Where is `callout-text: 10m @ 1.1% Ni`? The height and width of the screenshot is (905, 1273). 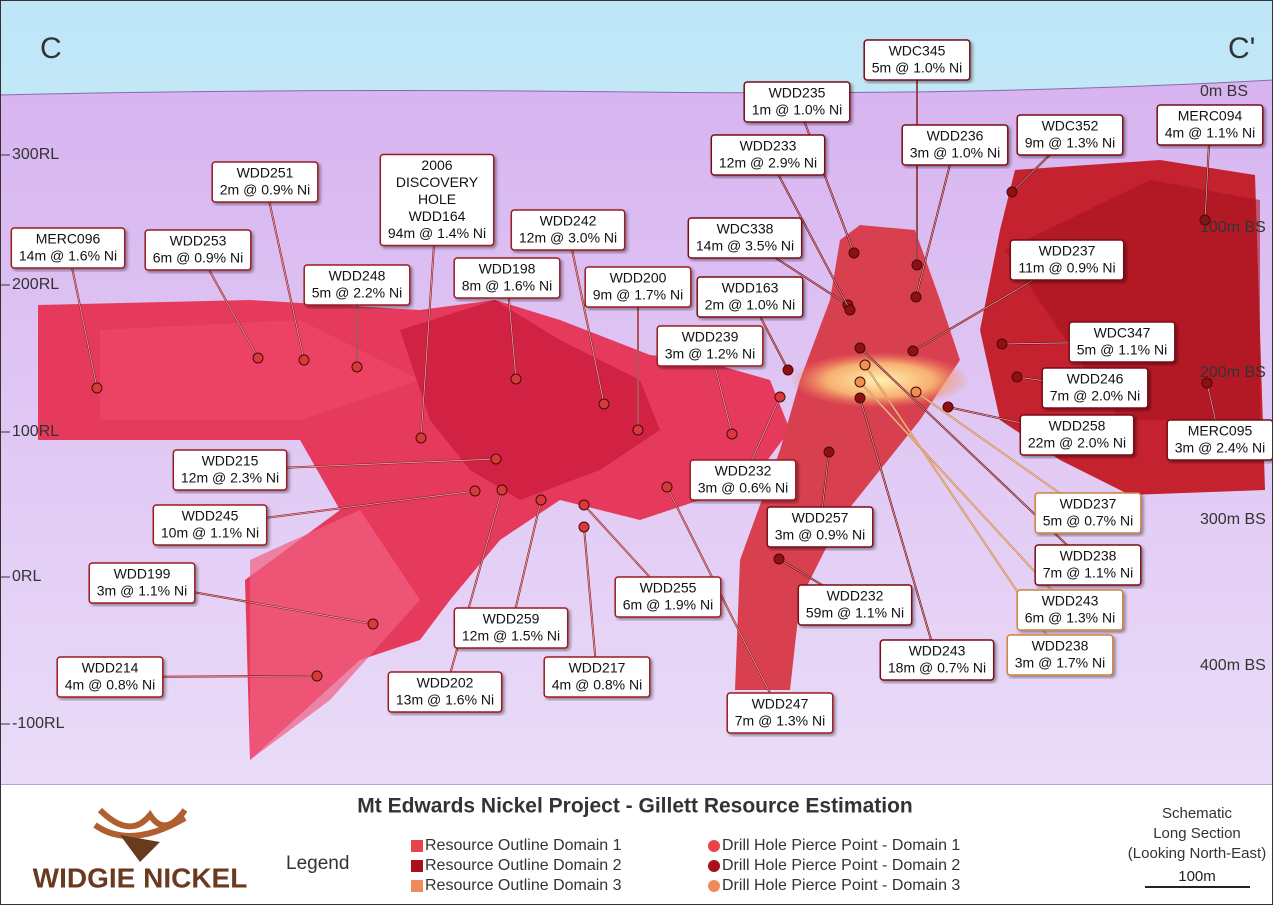
callout-text: 10m @ 1.1% Ni is located at coordinates (210, 533).